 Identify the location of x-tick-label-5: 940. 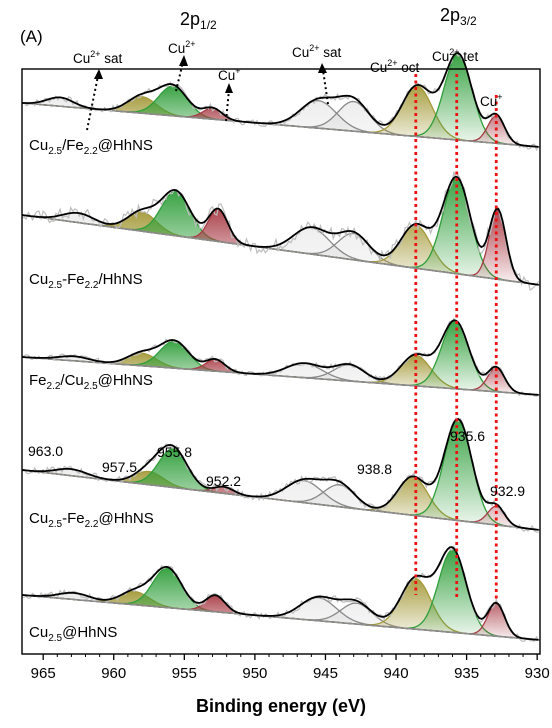
(396, 673).